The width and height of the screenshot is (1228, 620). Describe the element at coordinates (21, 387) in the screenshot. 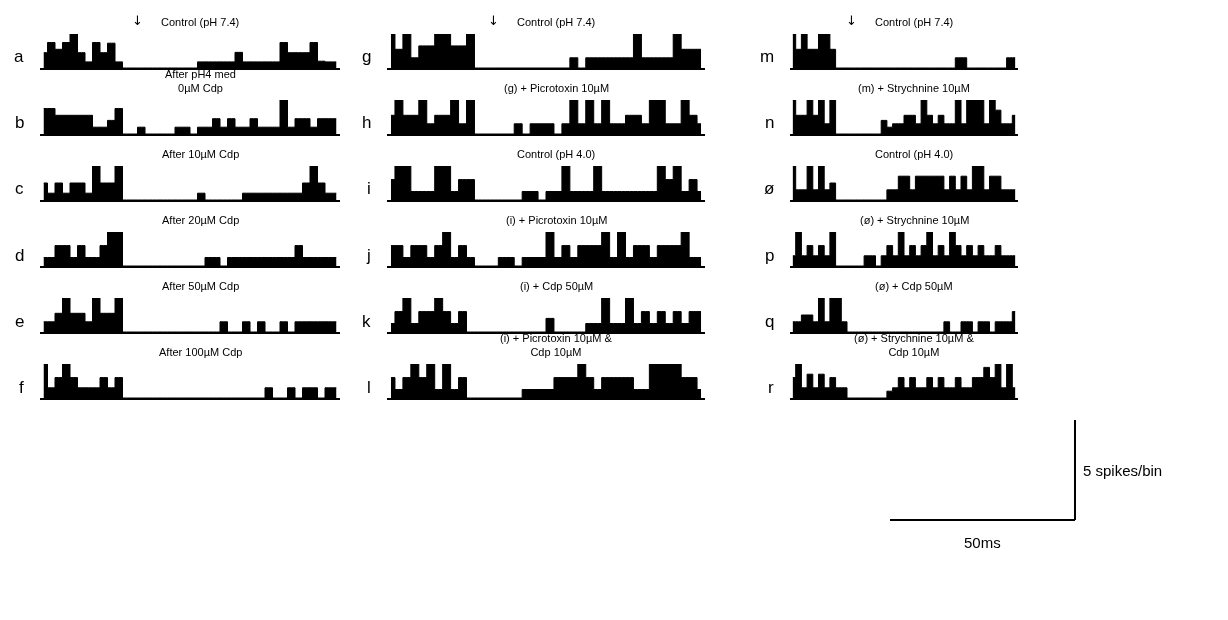

I see `y-axis-title: f` at that location.